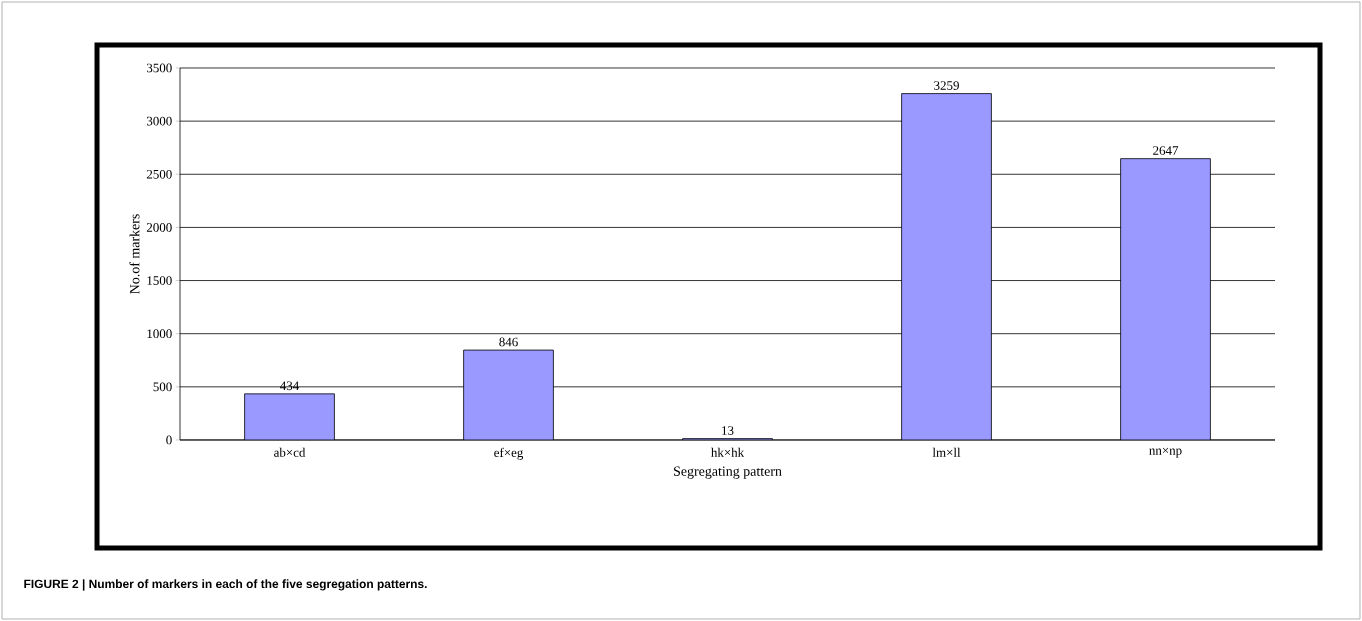 The height and width of the screenshot is (621, 1362). I want to click on data-label: 2647, so click(1166, 150).